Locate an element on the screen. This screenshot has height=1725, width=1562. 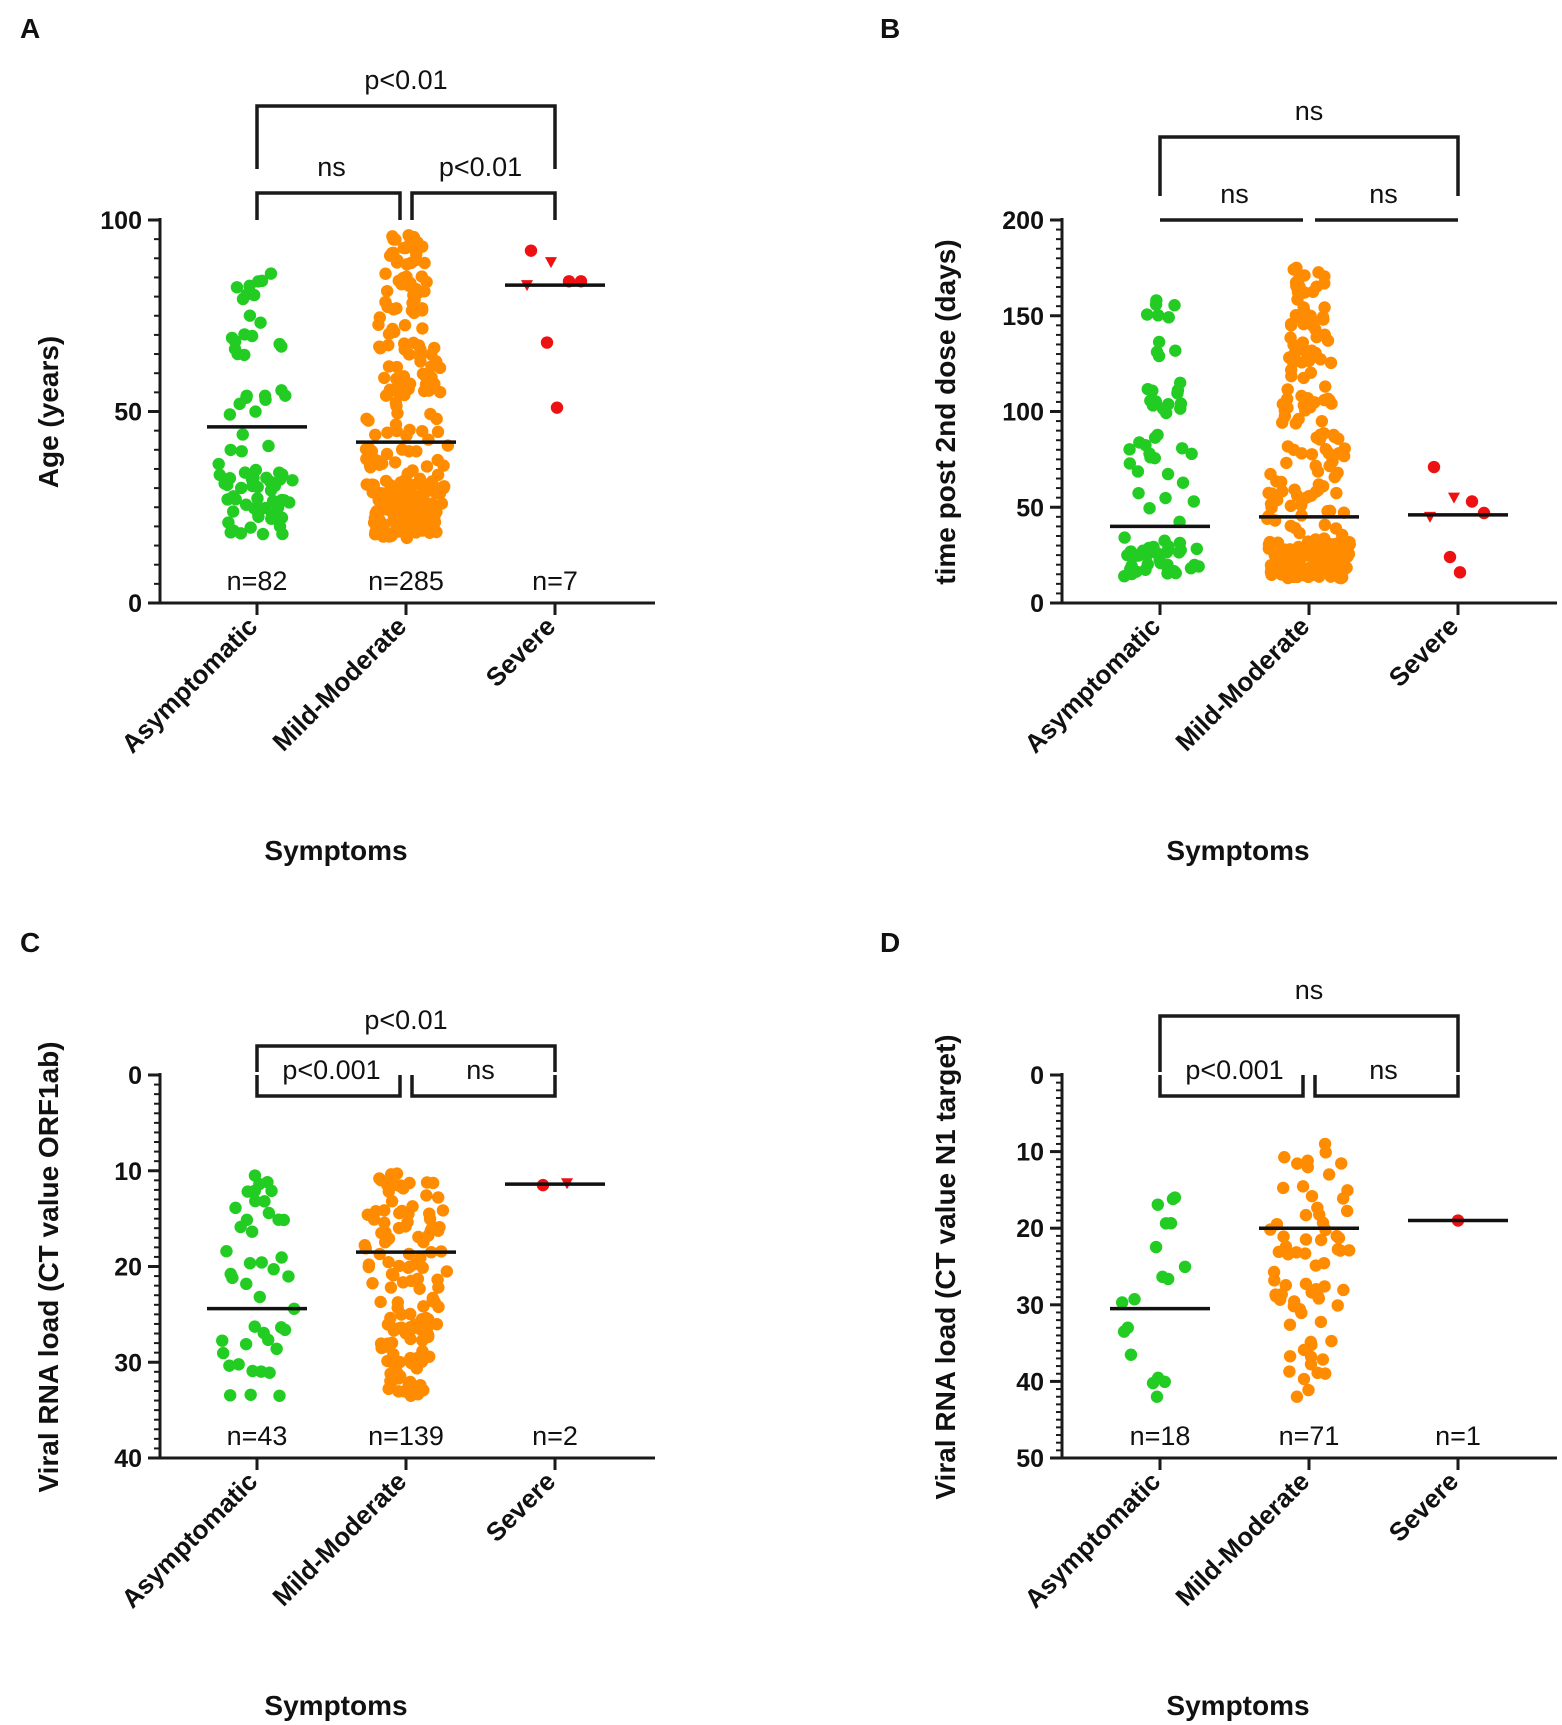
series-asymptomatic is located at coordinates (258, 1285).